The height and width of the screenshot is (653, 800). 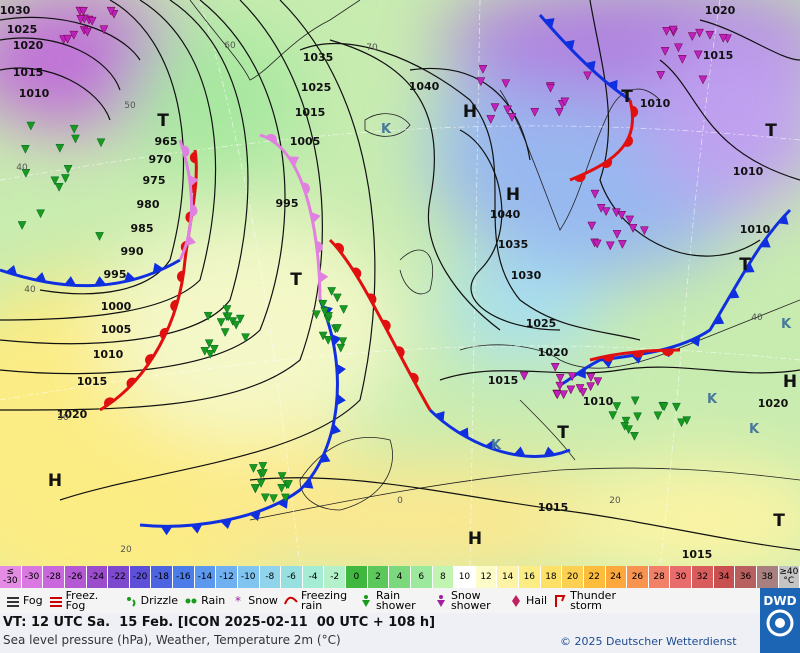 What do you see at coordinates (318, 57) in the screenshot?
I see `isobar-label: 1035` at bounding box center [318, 57].